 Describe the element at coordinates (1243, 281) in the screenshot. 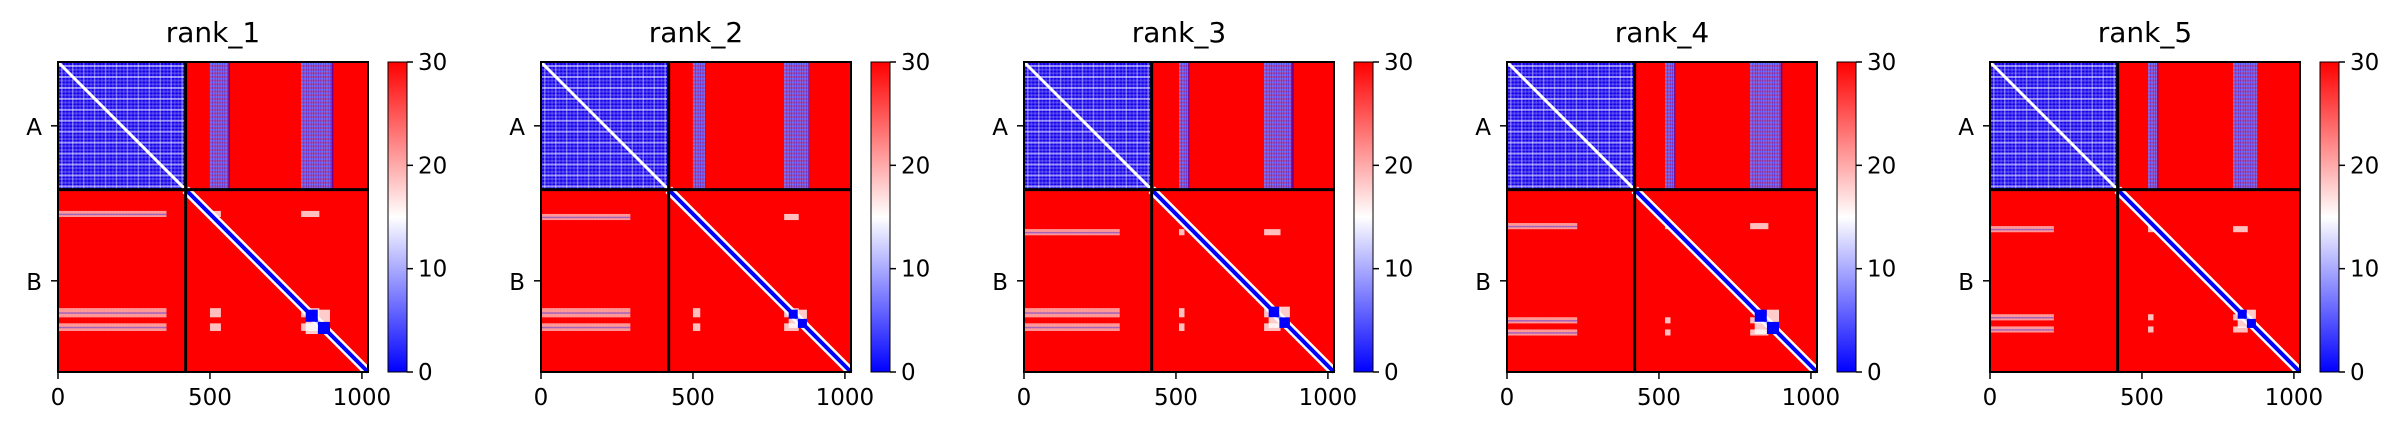

I see `chain-b-diagonal` at that location.